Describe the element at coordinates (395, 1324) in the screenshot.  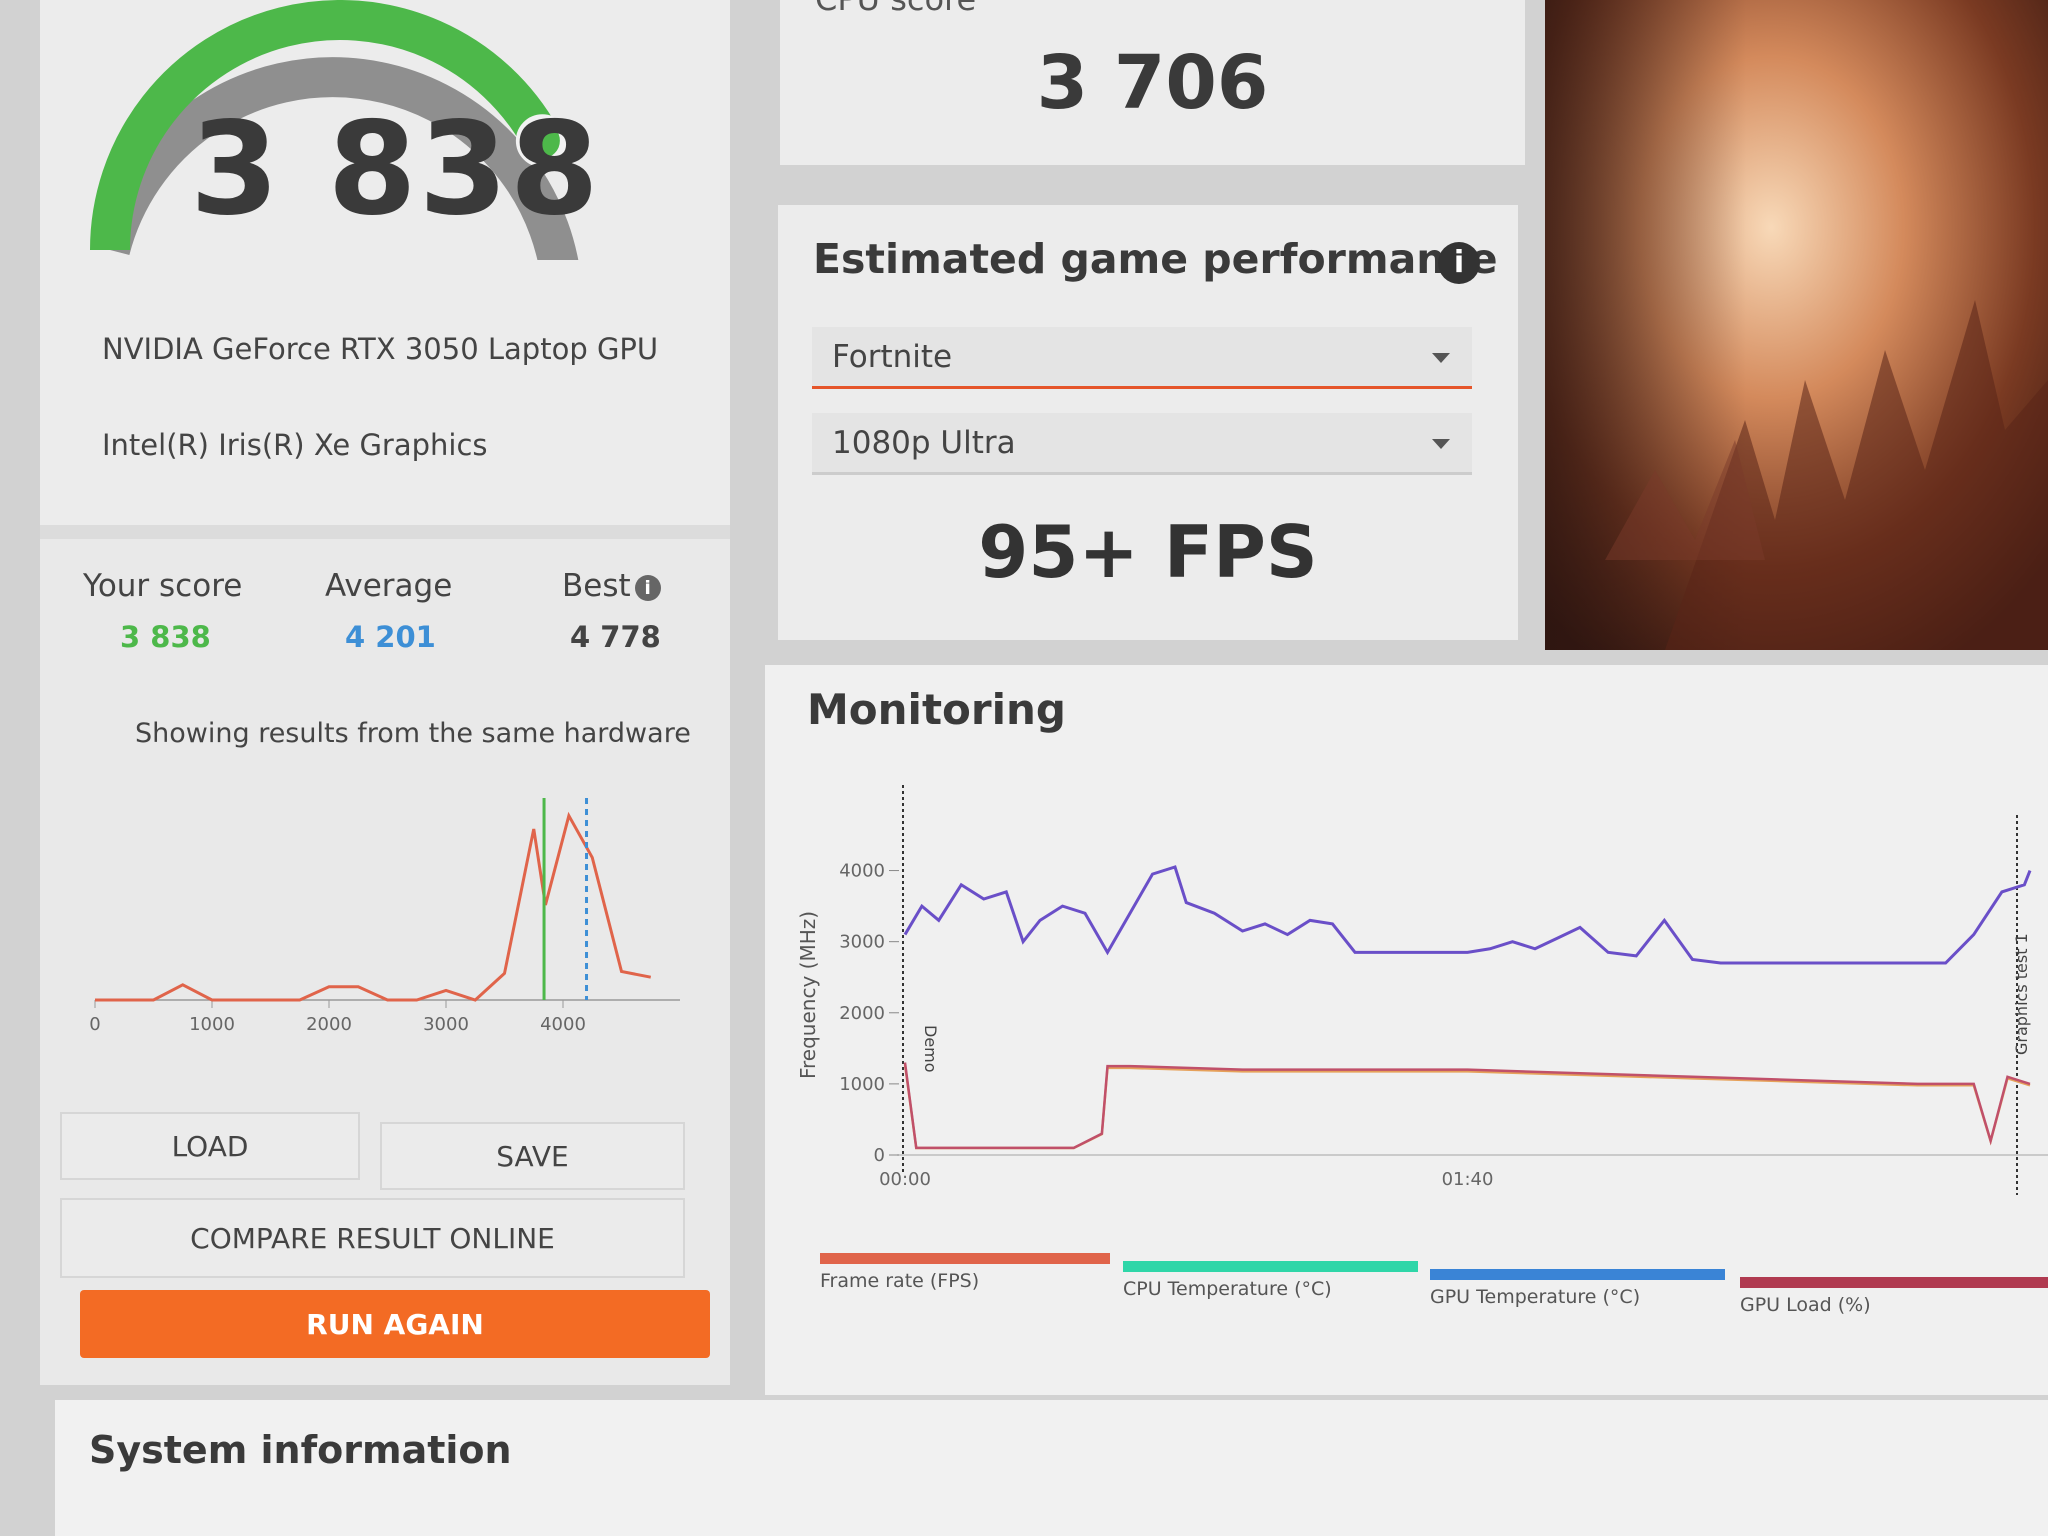
I see `run-again-button: RUN AGAIN` at that location.